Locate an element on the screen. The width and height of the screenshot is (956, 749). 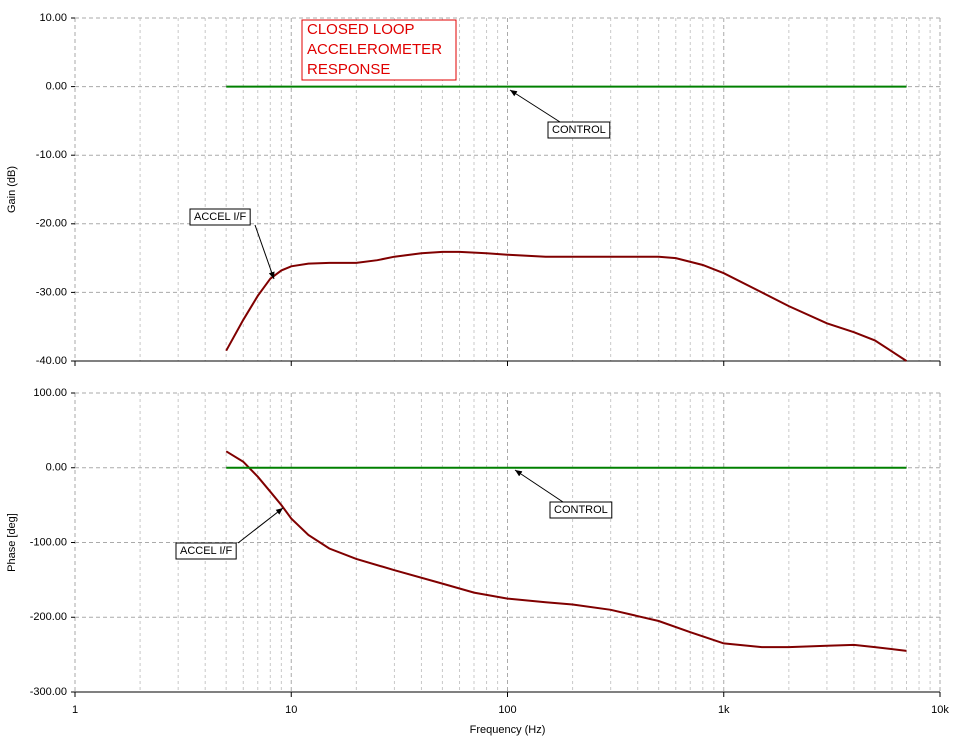
chart-title: CLOSED LOOP is located at coordinates (361, 29).